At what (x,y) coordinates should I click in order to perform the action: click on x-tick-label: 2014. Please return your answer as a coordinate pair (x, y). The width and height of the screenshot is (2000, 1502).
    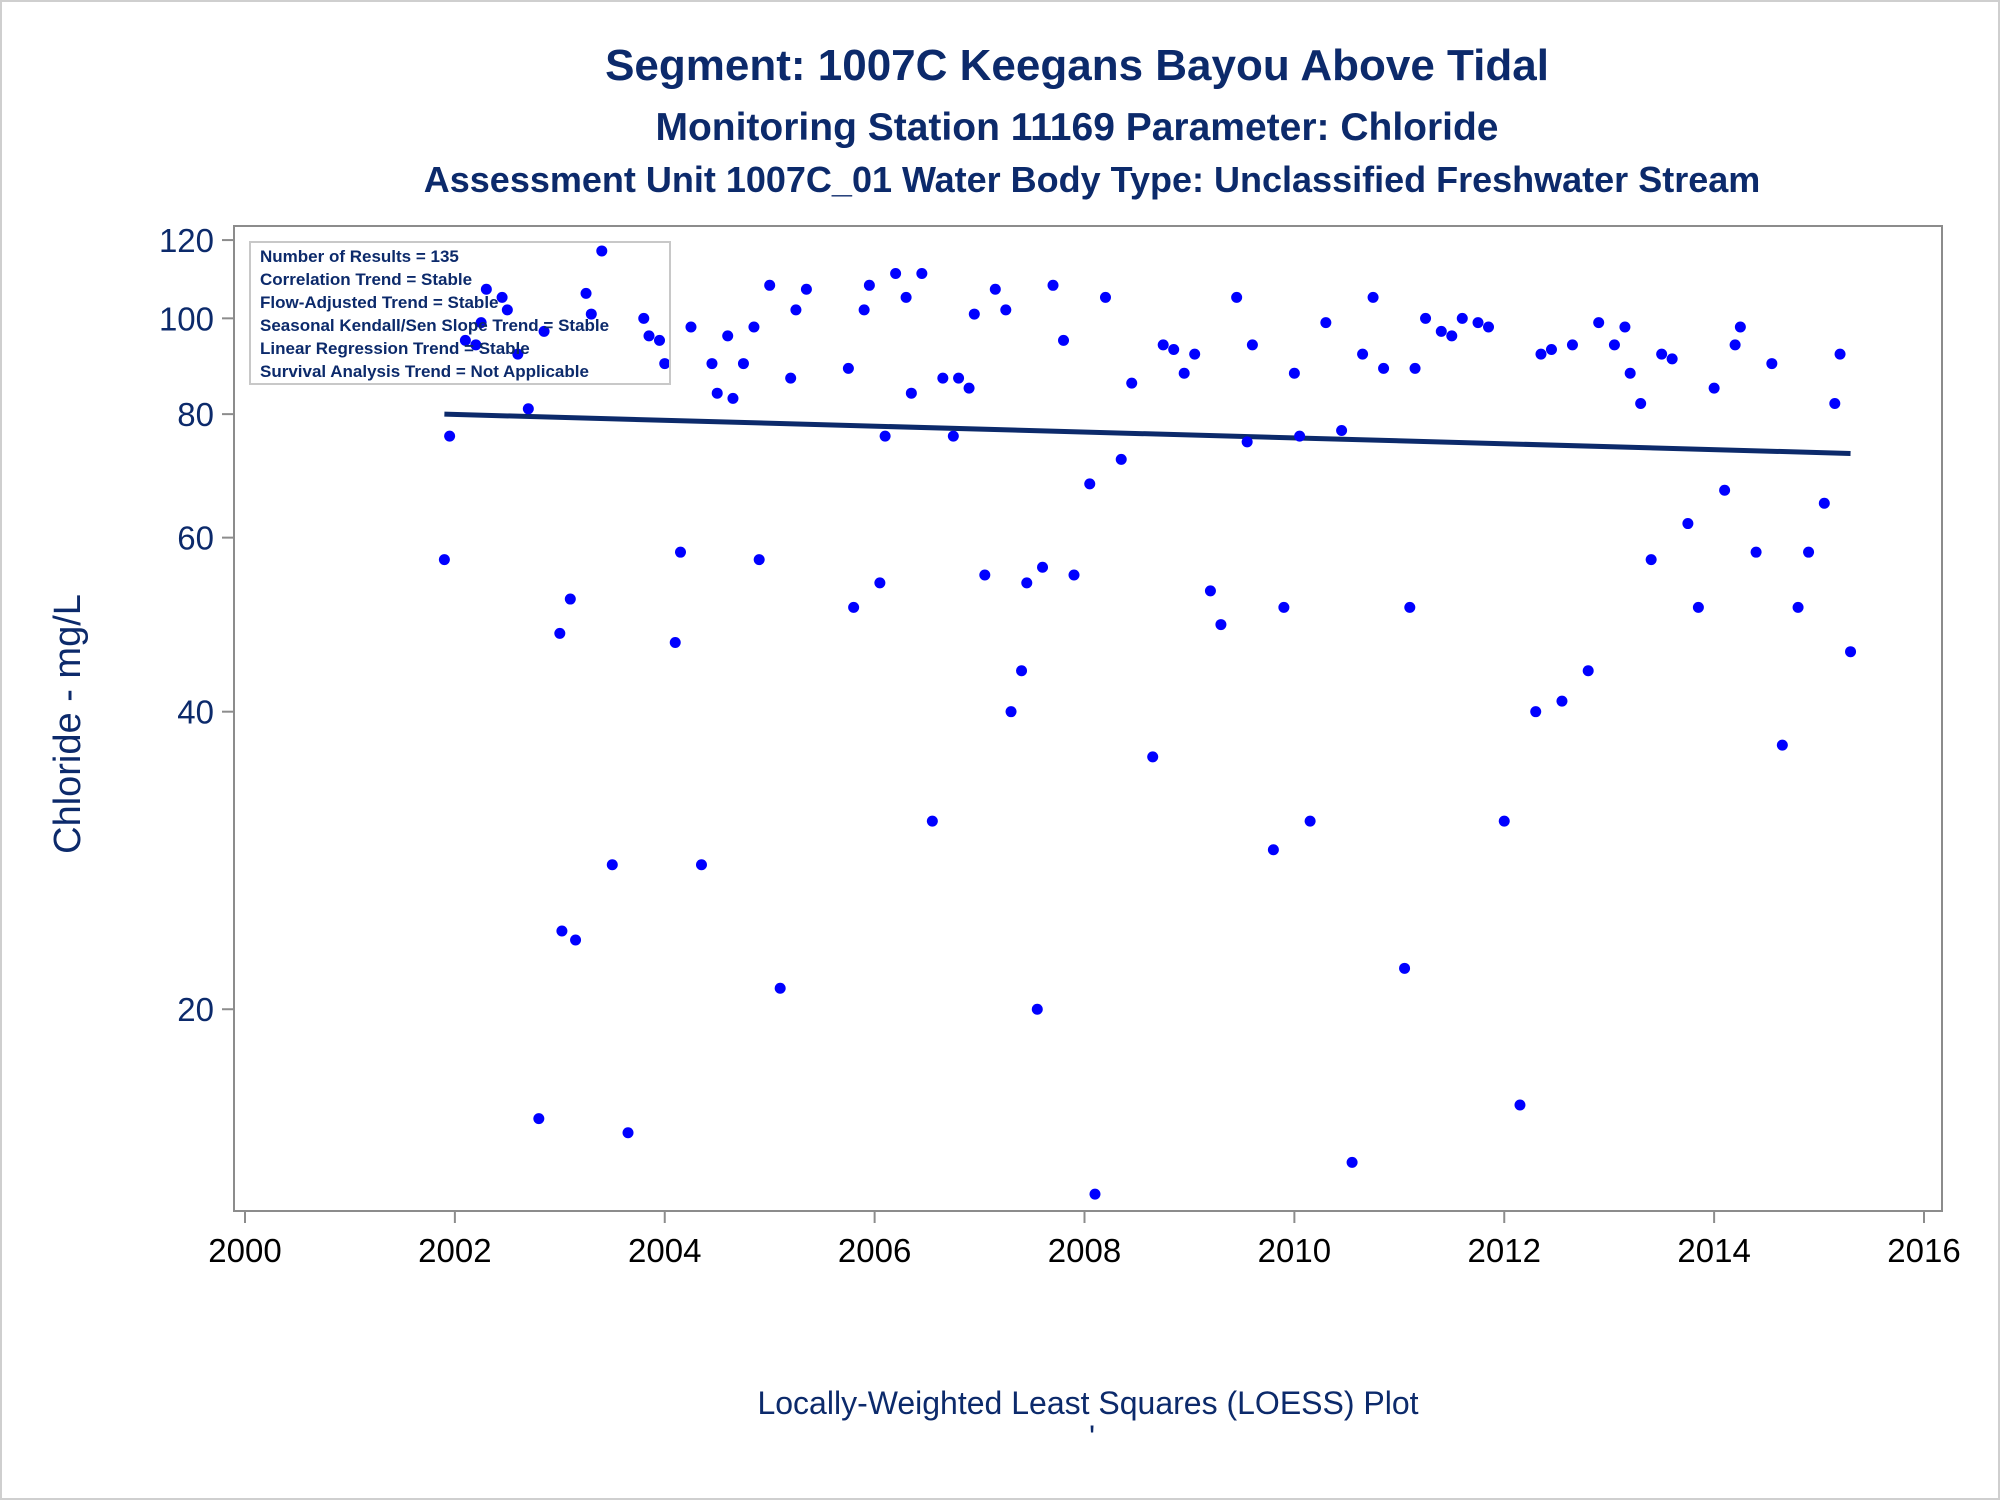
    Looking at the image, I should click on (1713, 1250).